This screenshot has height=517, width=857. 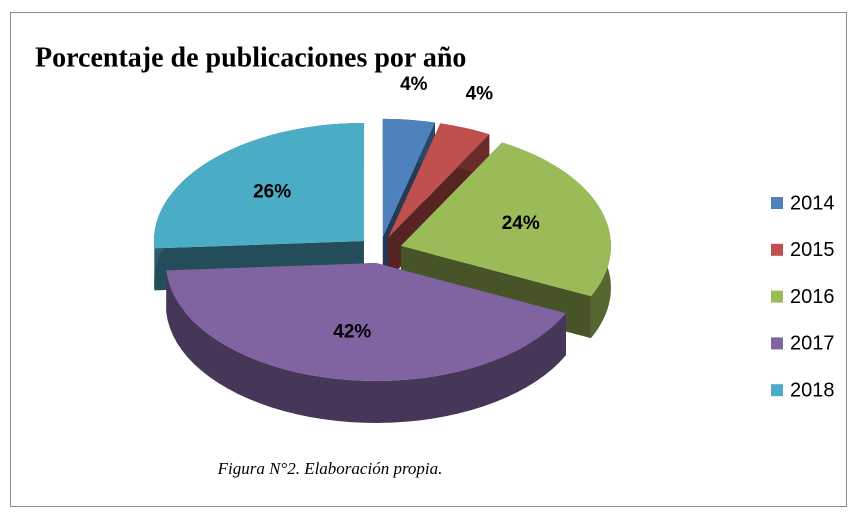 I want to click on chart-title: Porcentaje de publicaciones por año, so click(x=250, y=57).